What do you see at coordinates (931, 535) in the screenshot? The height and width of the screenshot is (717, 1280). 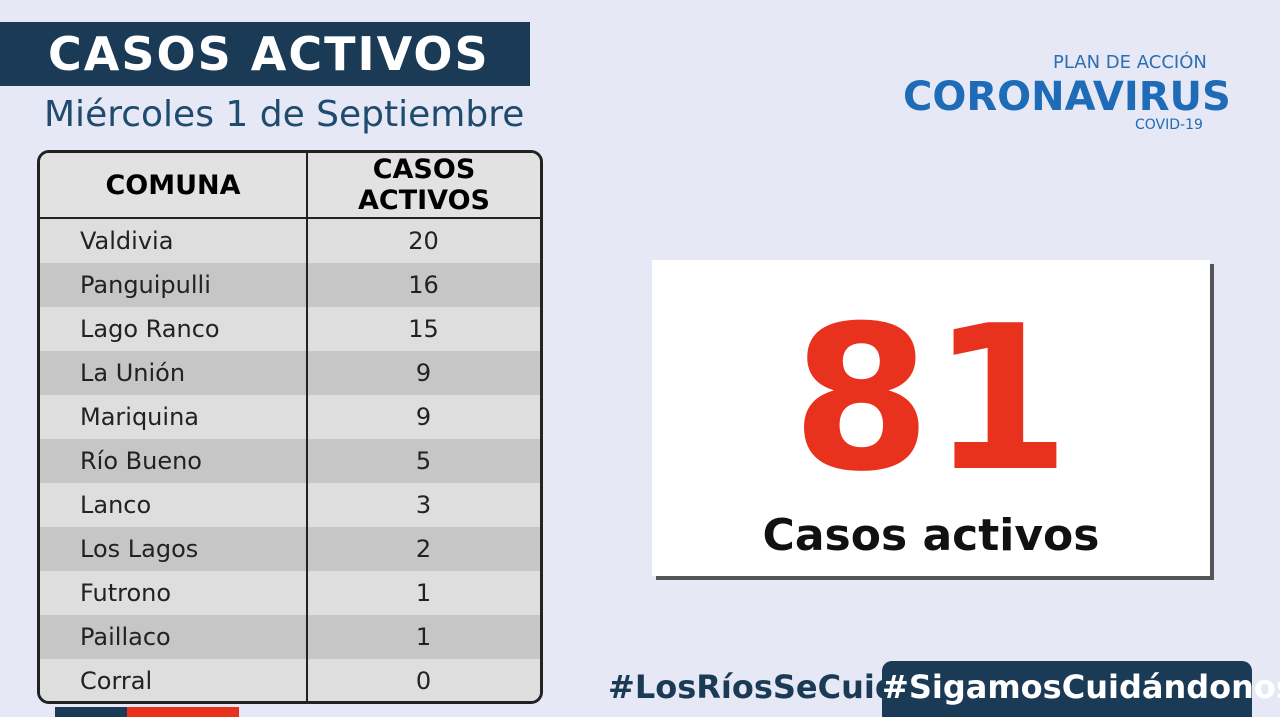 I see `total-label: Casos activos` at bounding box center [931, 535].